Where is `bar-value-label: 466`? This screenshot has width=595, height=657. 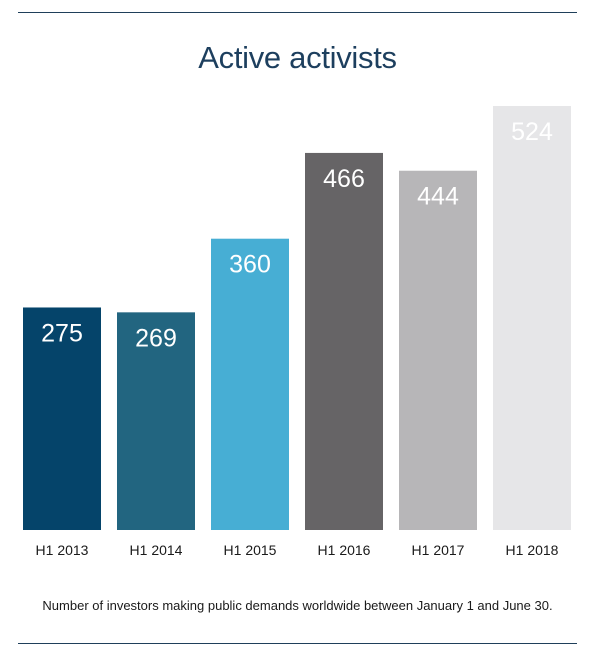
bar-value-label: 466 is located at coordinates (344, 179).